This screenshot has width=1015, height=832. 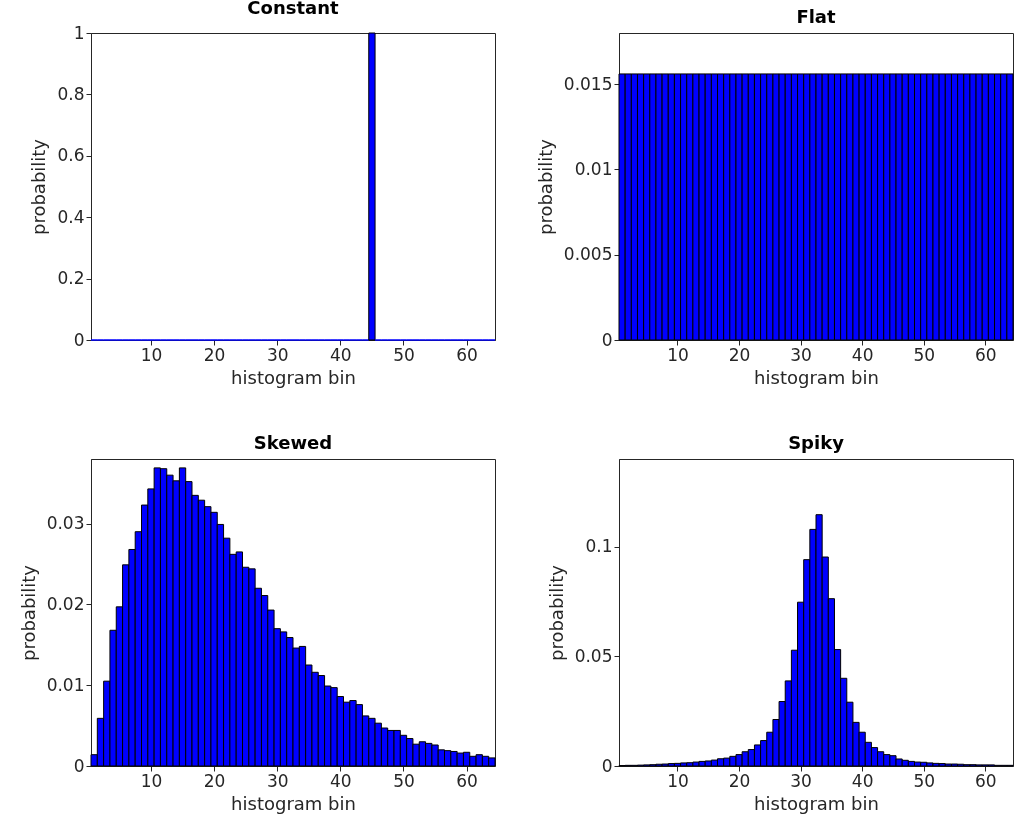 I want to click on y-tick-label: 0.02, so click(x=65, y=603).